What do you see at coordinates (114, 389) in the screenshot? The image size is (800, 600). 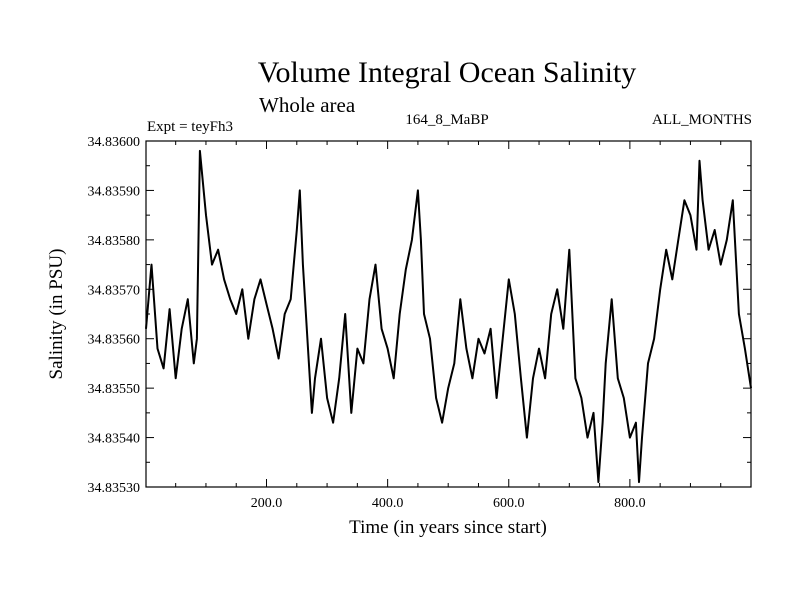 I see `y-tick-label: 34.83550` at bounding box center [114, 389].